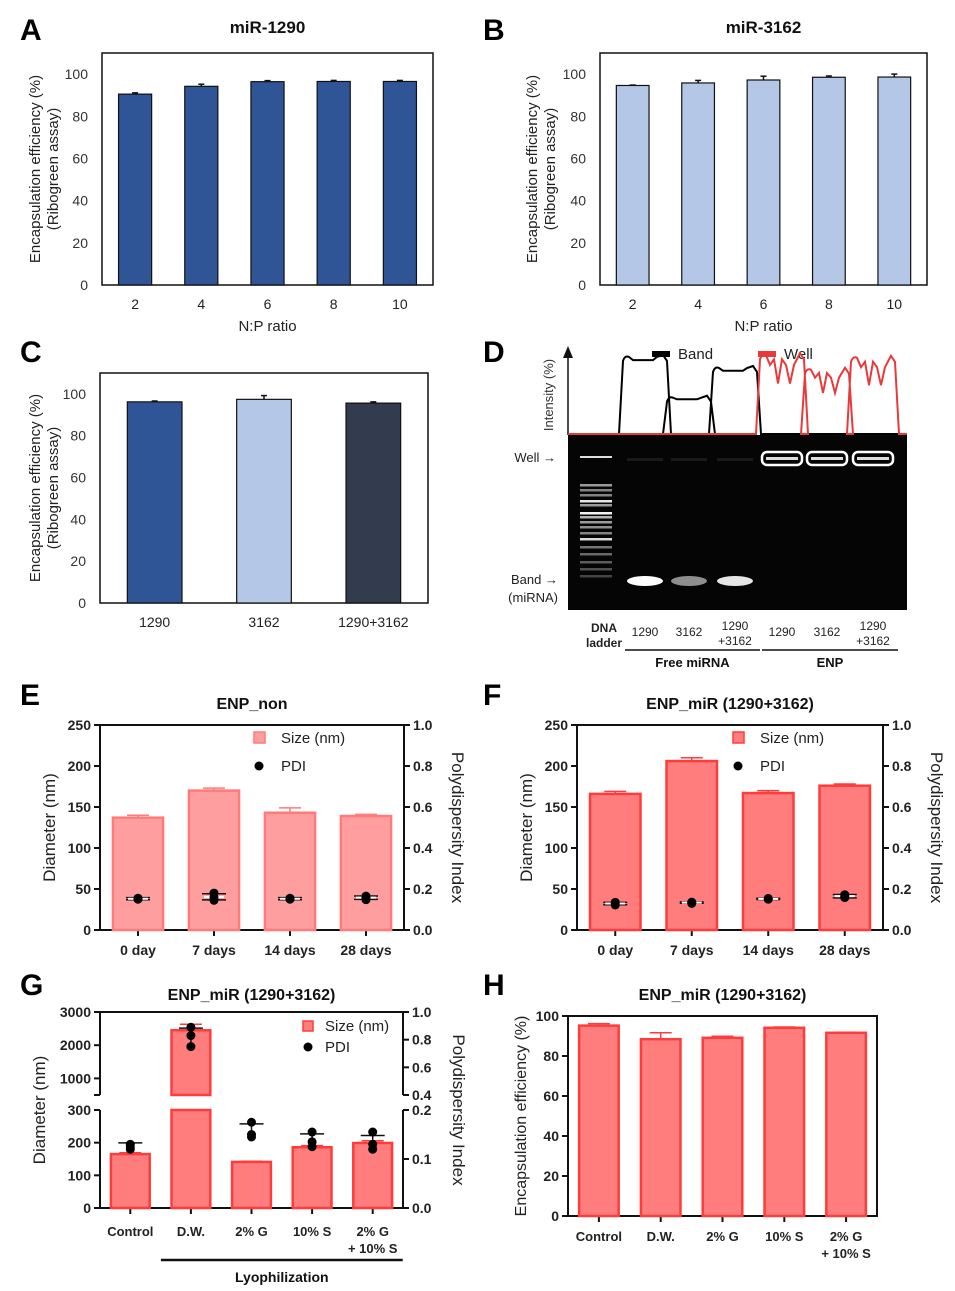  I want to click on x-tick-label: 3162, so click(263, 622).